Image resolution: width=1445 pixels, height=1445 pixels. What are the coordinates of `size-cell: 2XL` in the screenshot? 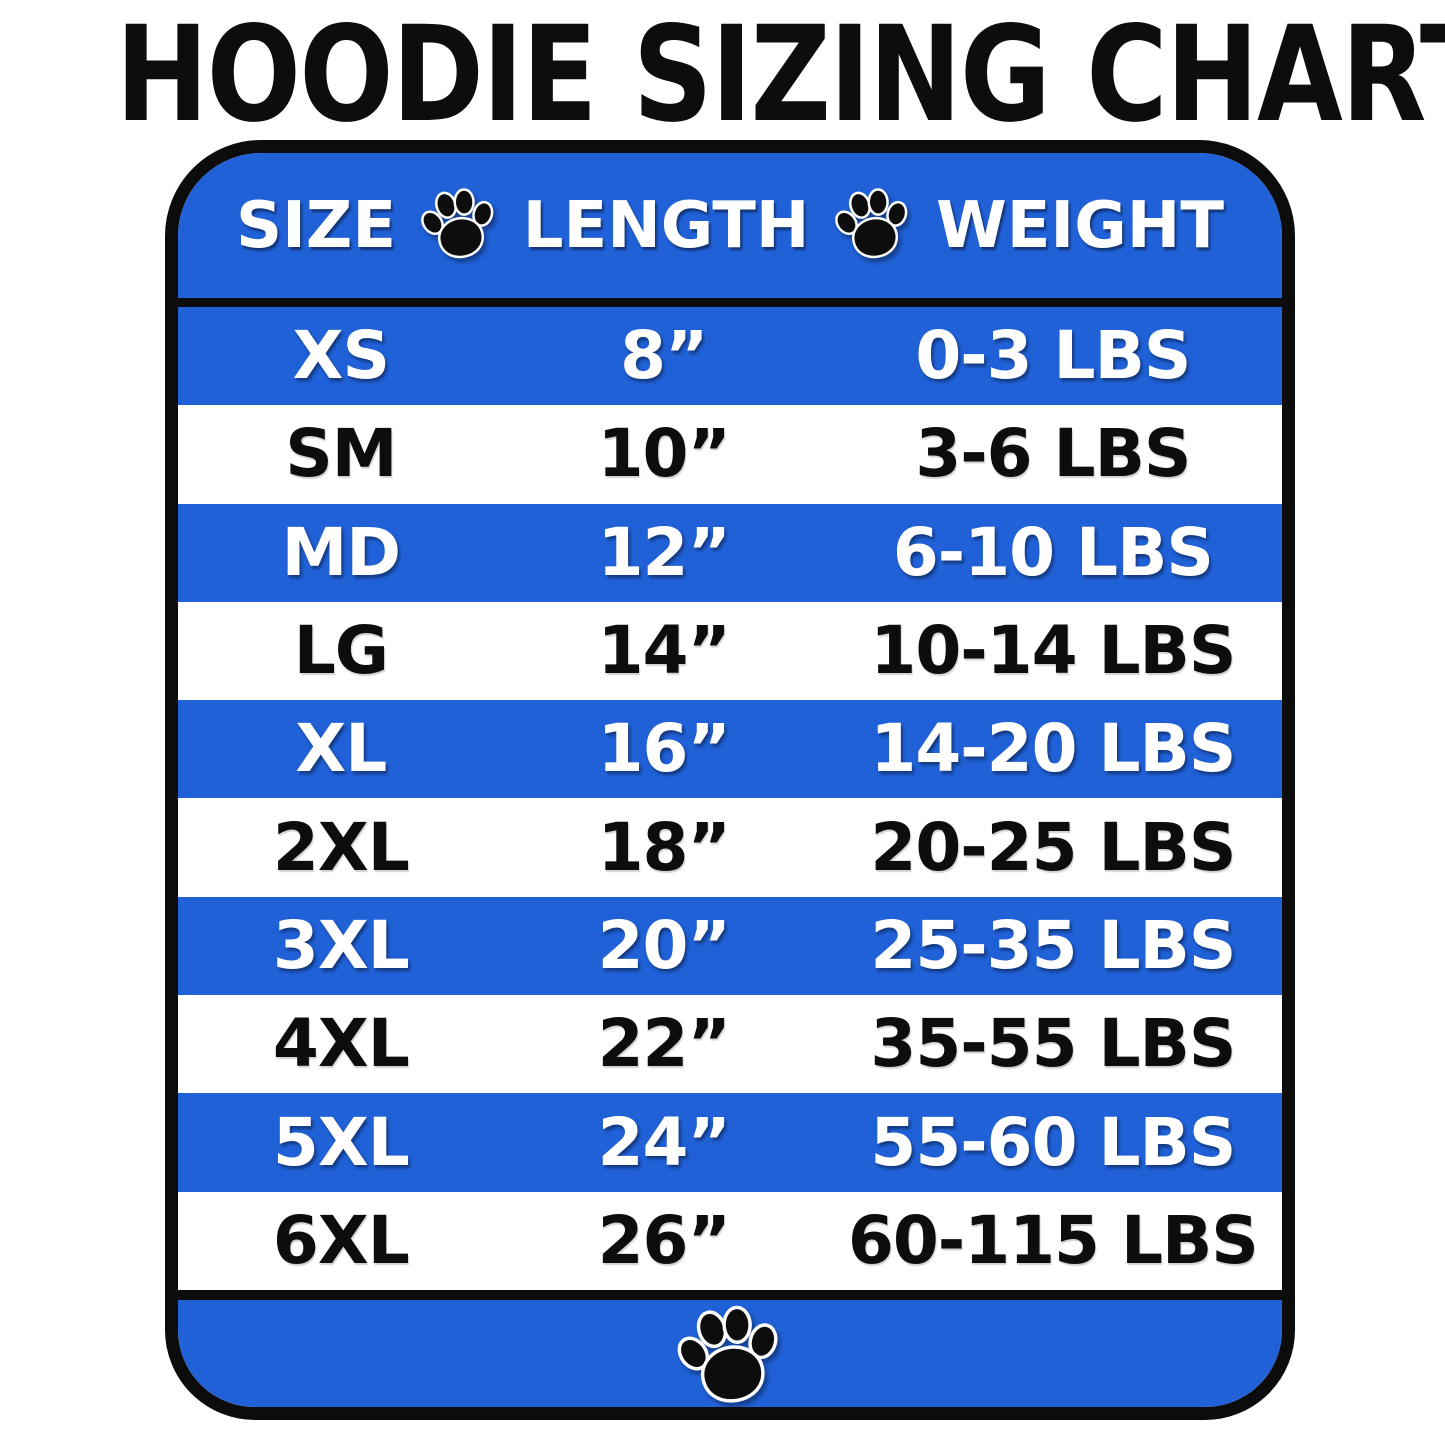 It's located at (341, 847).